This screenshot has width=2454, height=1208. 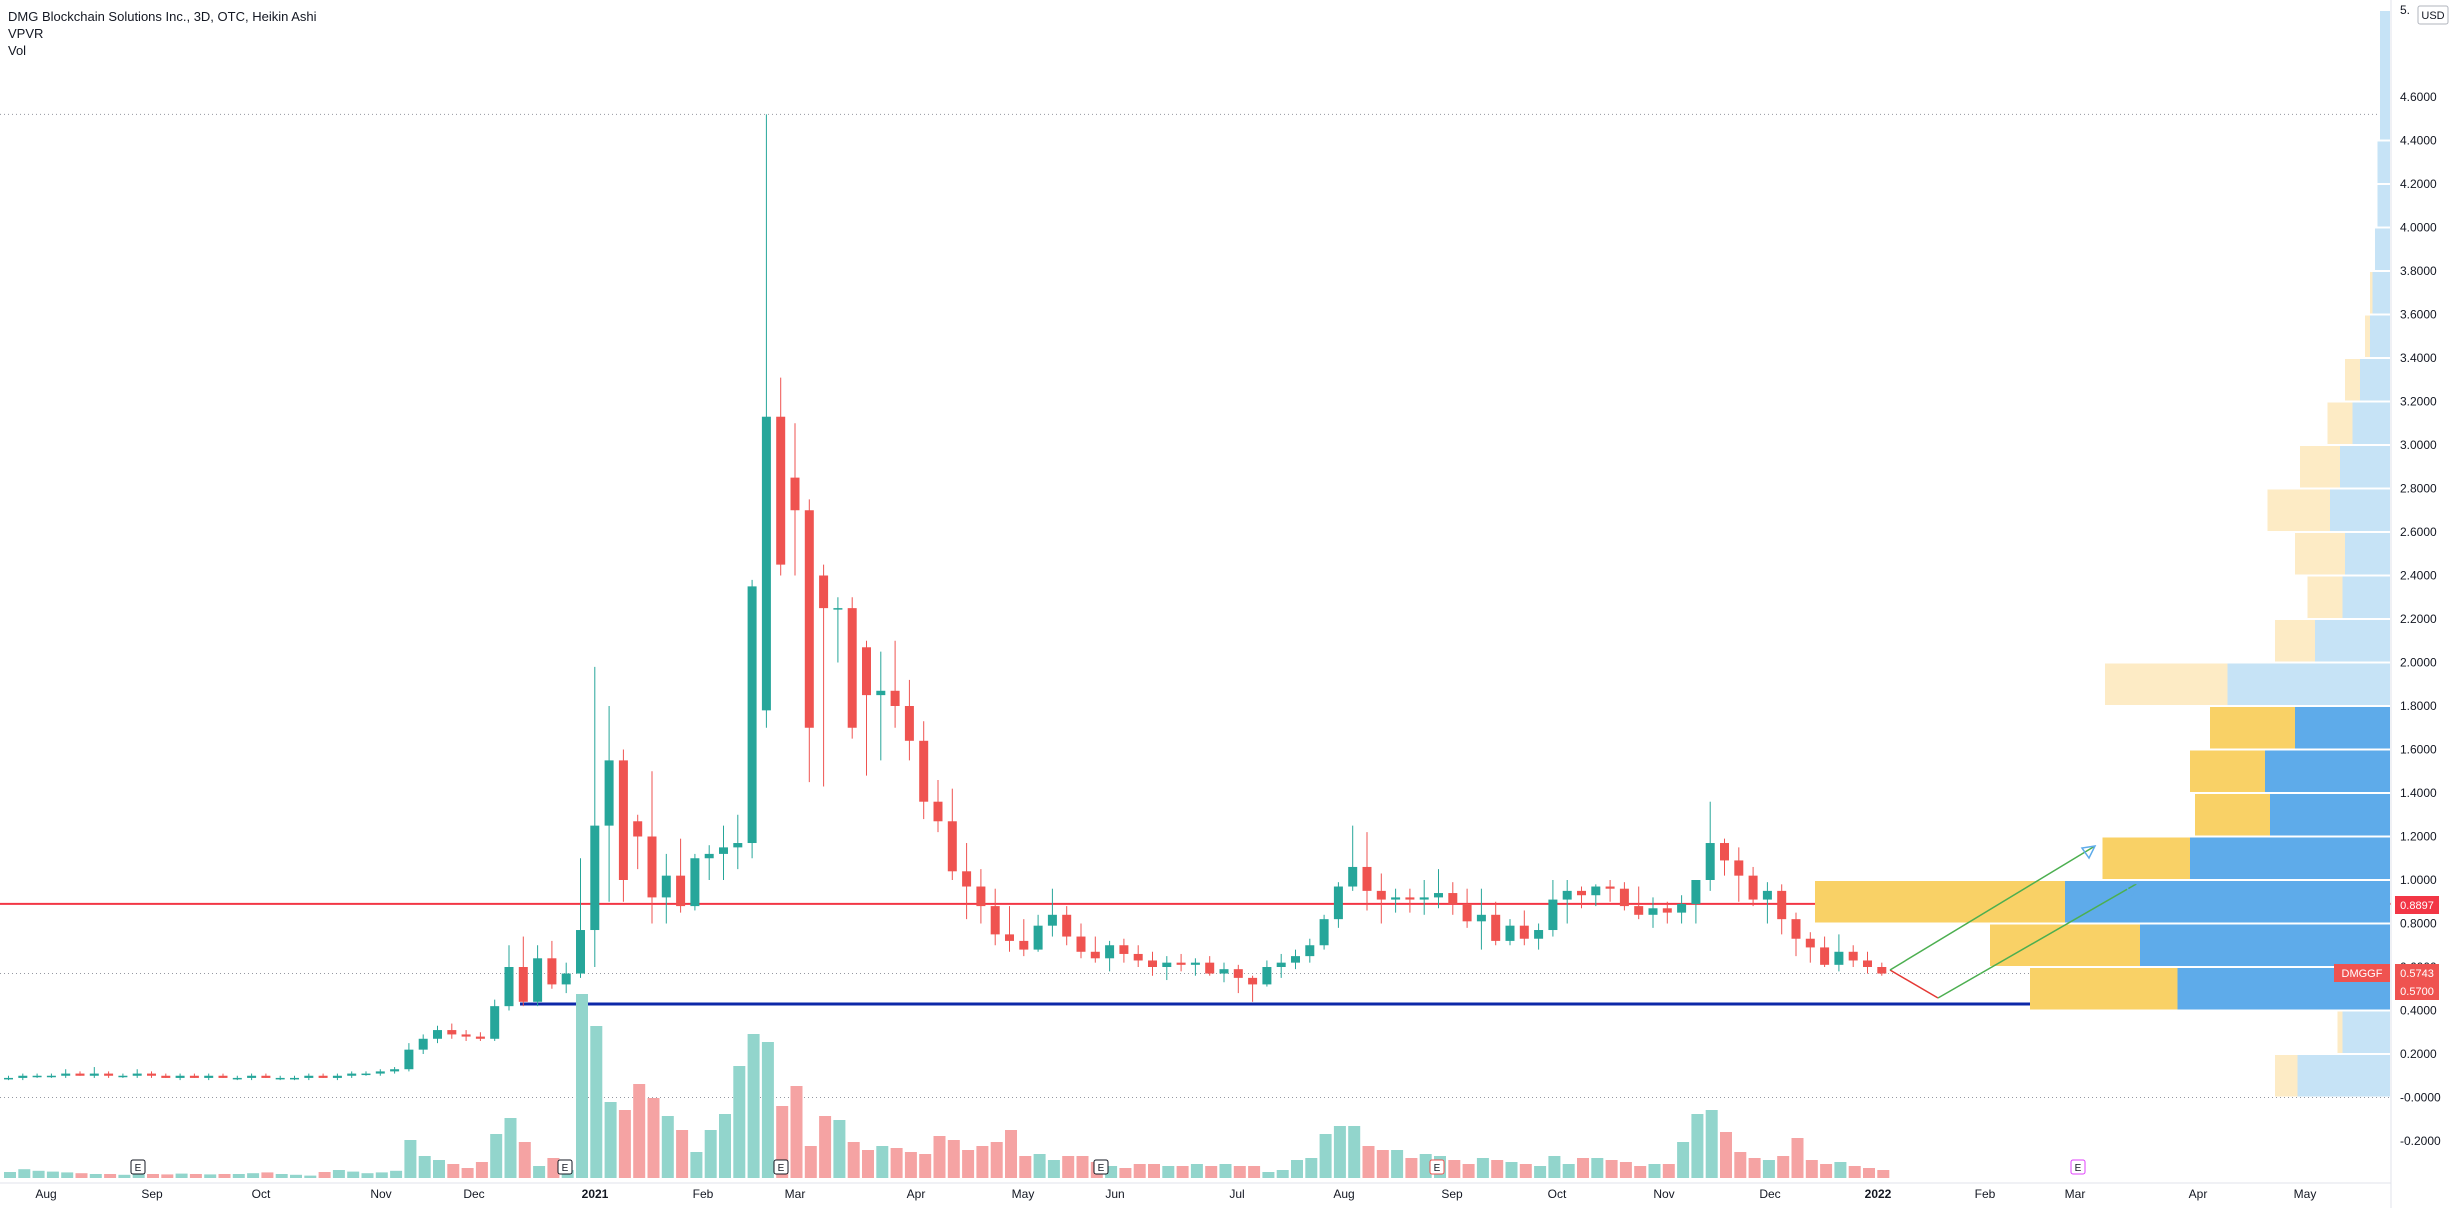 What do you see at coordinates (1236, 1194) in the screenshot?
I see `time-tick-label: Jul` at bounding box center [1236, 1194].